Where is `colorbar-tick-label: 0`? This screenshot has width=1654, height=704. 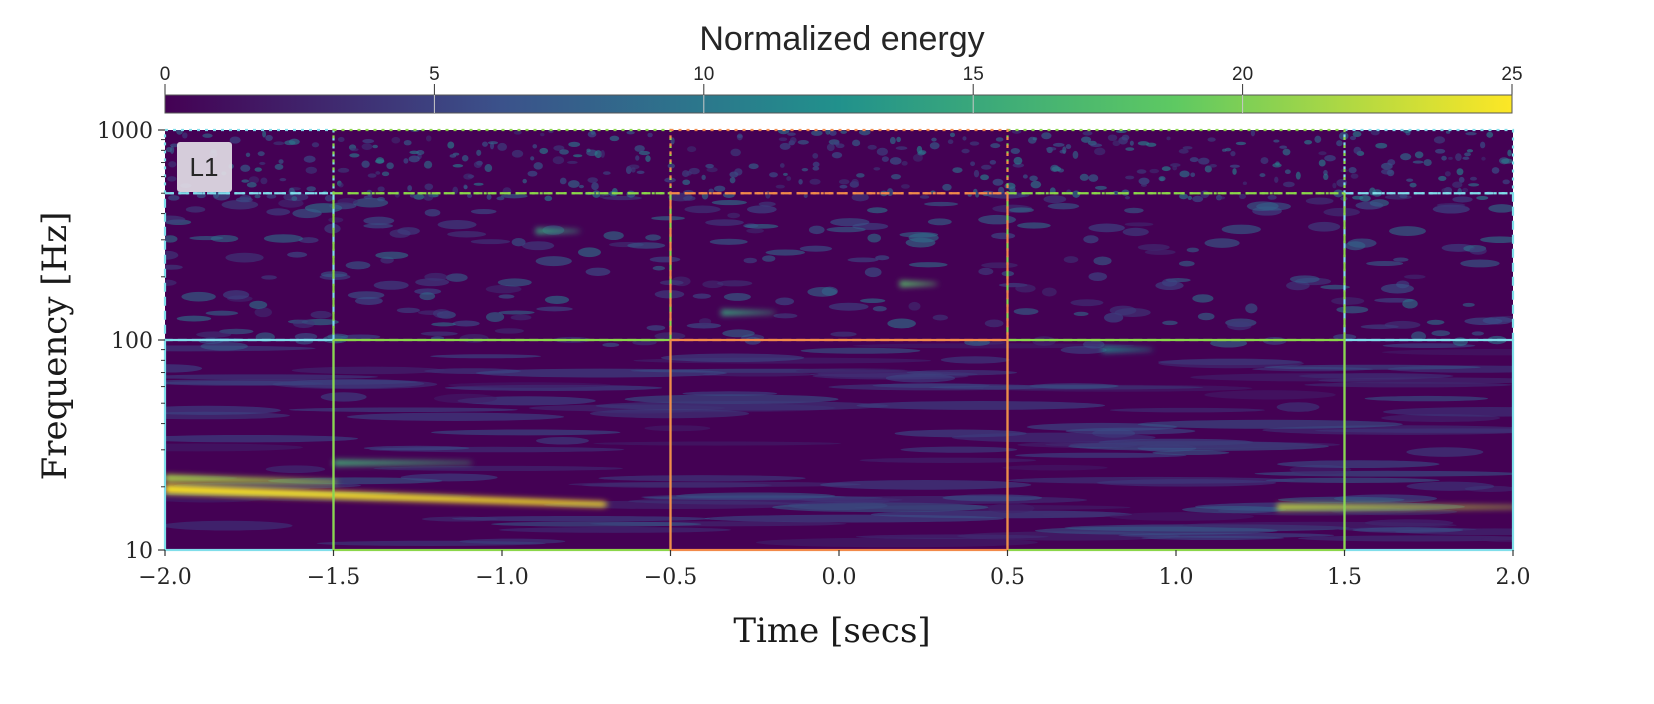 colorbar-tick-label: 0 is located at coordinates (165, 74).